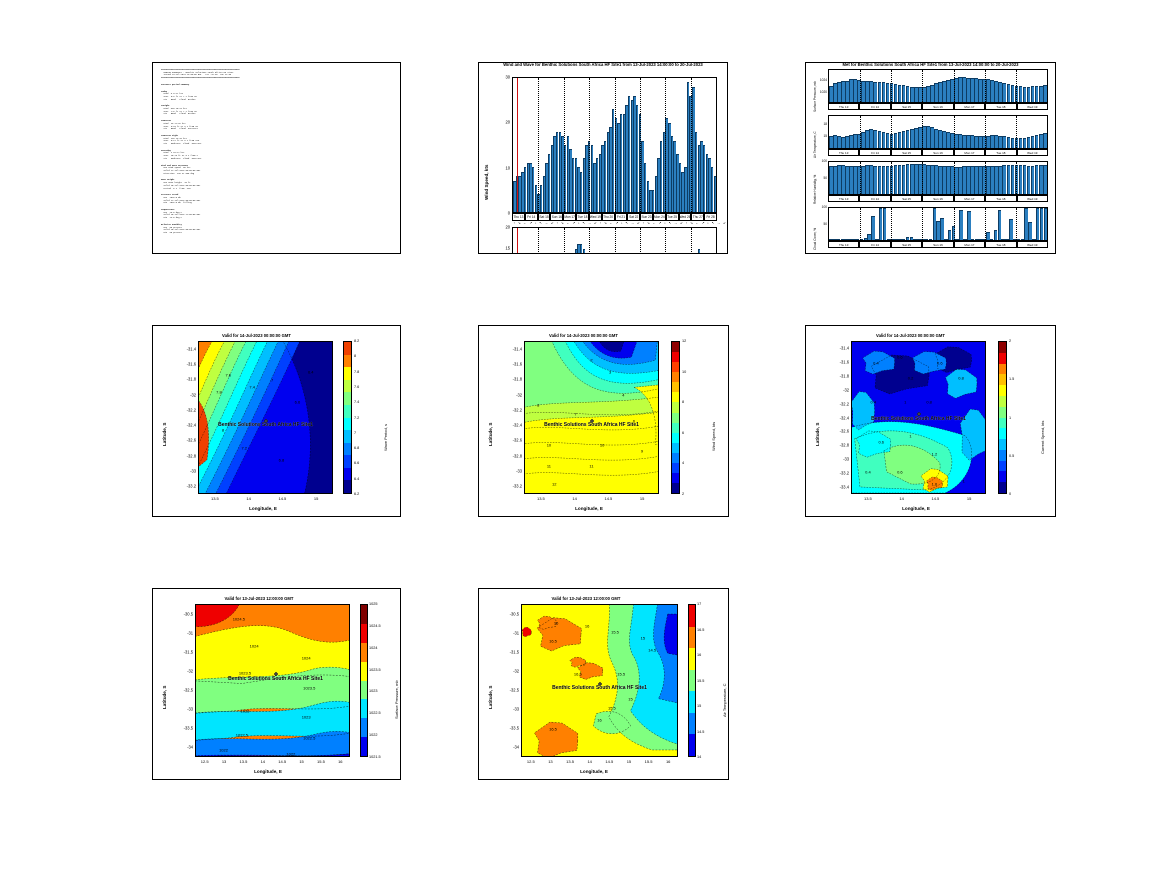  Describe the element at coordinates (910, 436) in the screenshot. I see `contour-label: 1` at that location.